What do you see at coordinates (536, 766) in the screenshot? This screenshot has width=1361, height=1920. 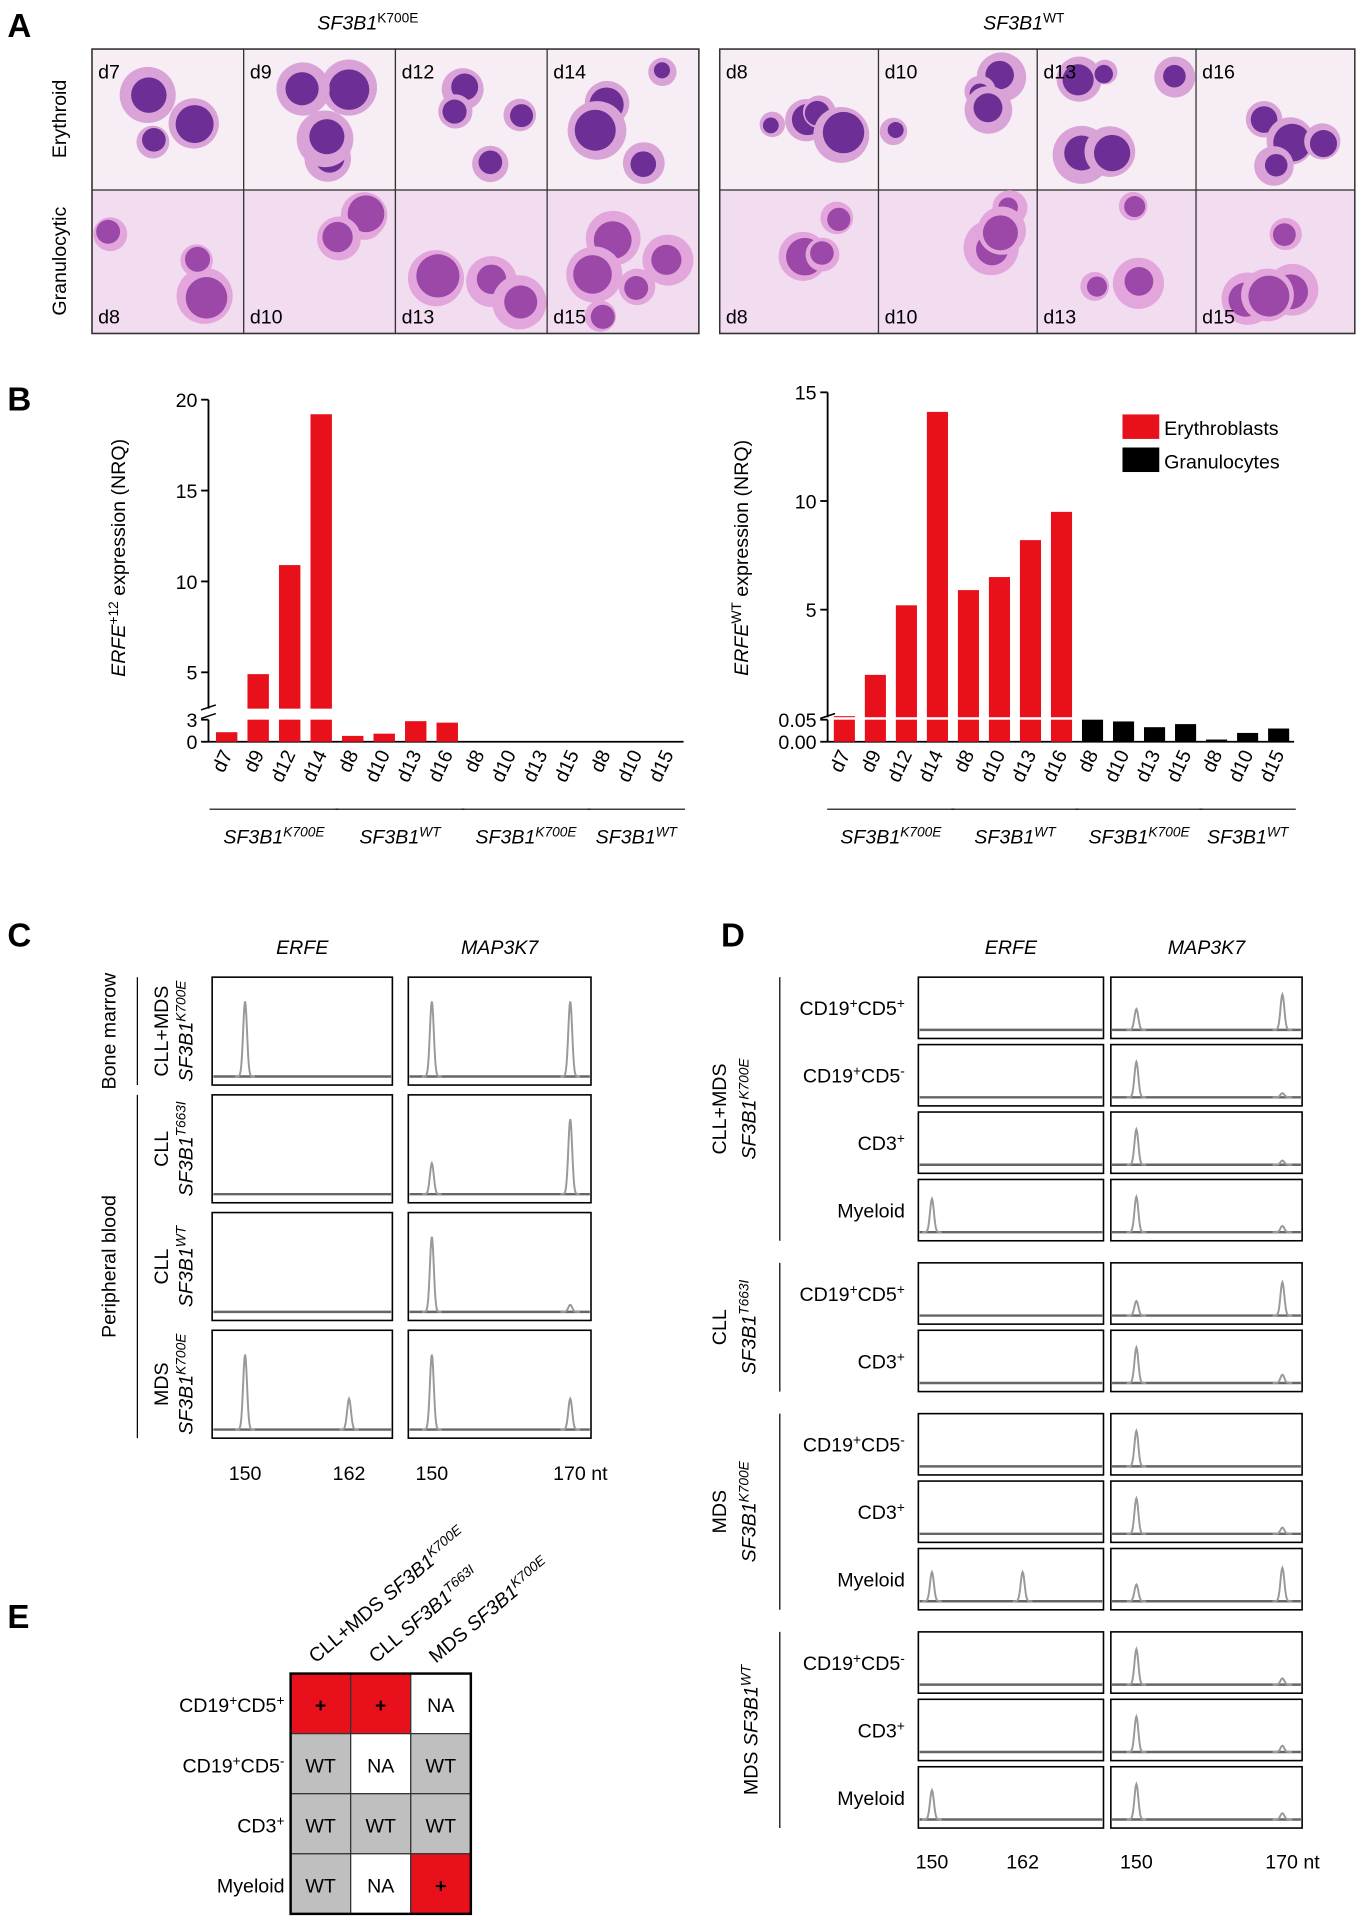 I see `x-tick-label: d13` at bounding box center [536, 766].